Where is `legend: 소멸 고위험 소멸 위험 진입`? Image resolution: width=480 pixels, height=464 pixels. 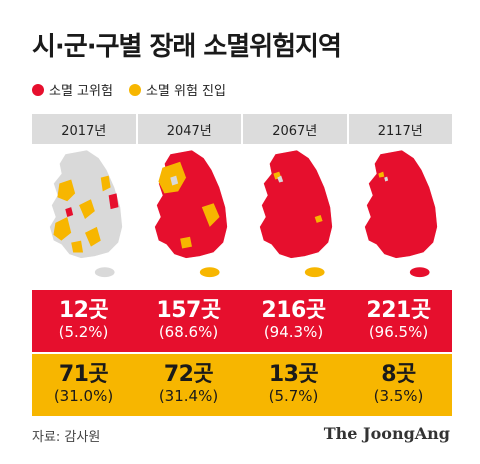 legend: 소멸 고위험 소멸 위험 진입 is located at coordinates (137, 89).